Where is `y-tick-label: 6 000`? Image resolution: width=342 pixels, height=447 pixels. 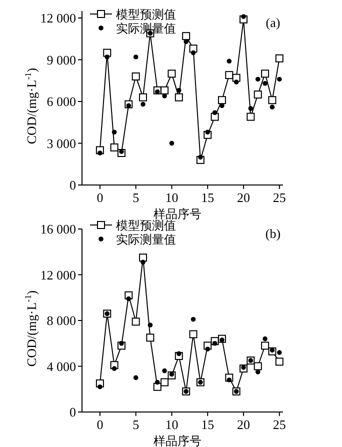
y-tick-label: 6 000 is located at coordinates (61, 101).